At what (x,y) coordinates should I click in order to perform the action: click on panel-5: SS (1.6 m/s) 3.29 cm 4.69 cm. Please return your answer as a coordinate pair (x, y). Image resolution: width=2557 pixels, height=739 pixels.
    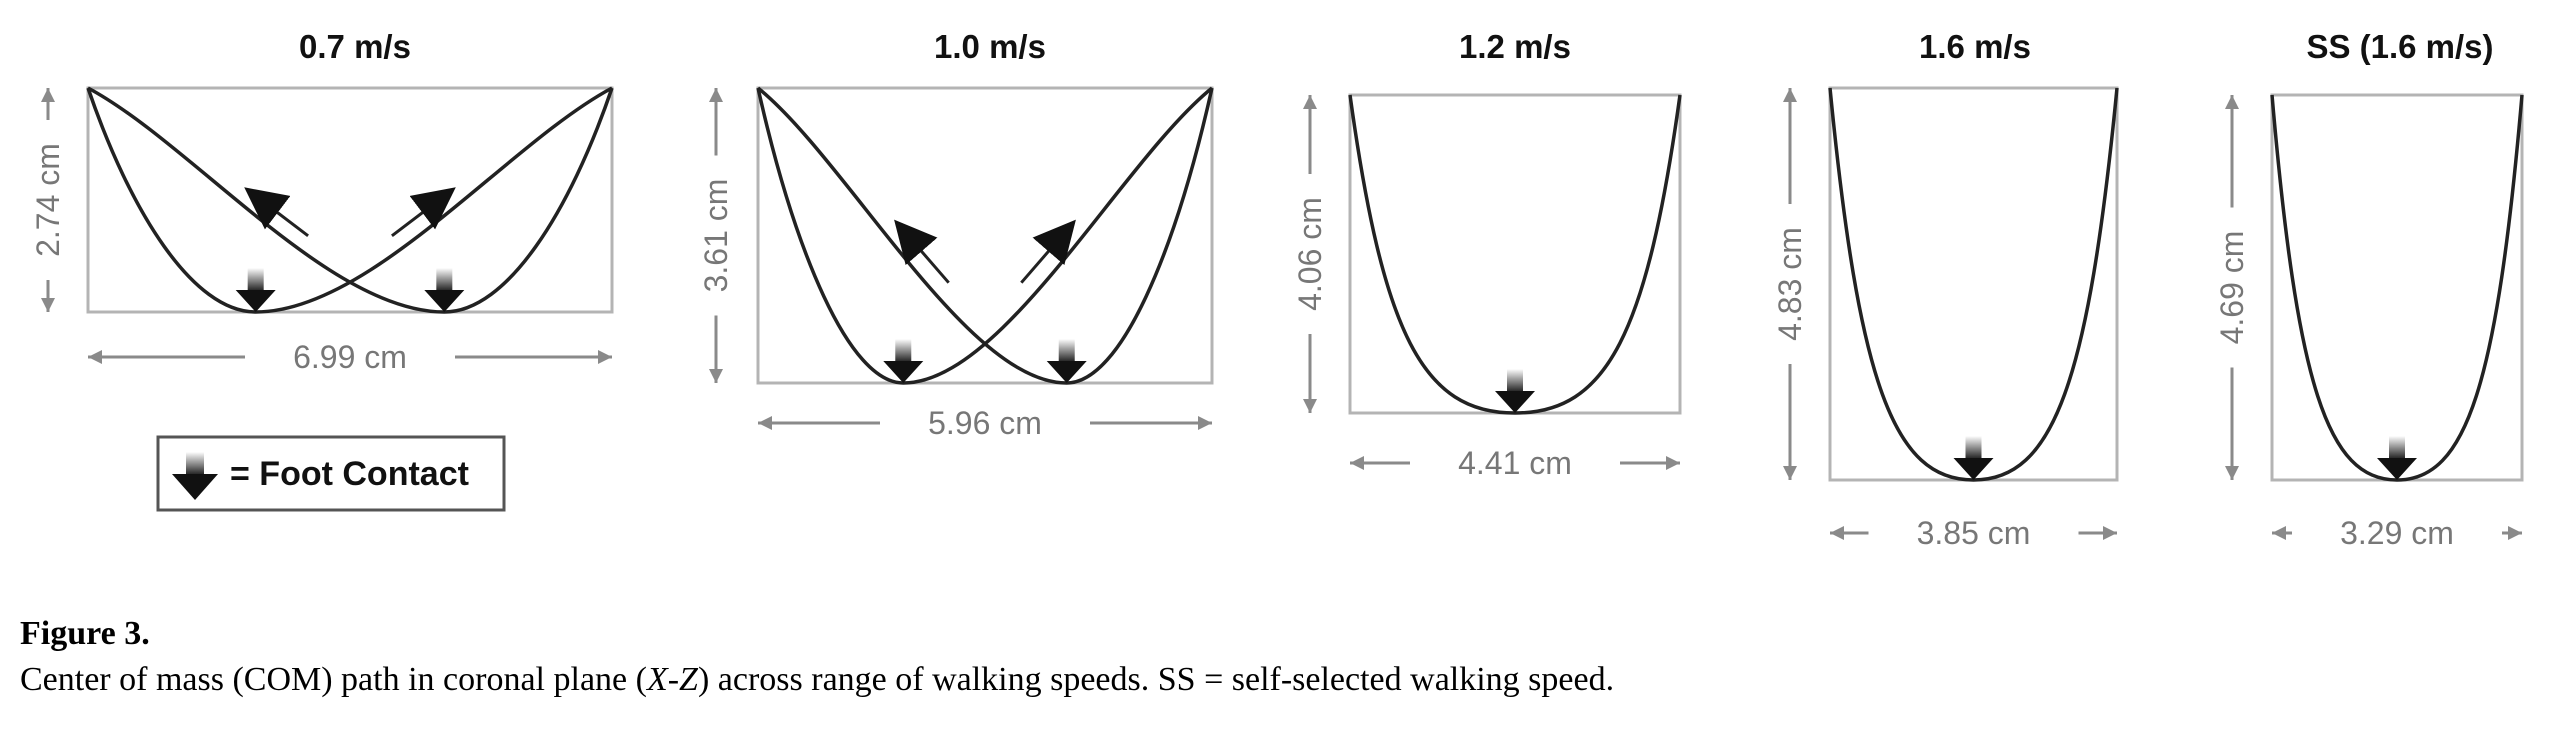
    Looking at the image, I should click on (2369, 289).